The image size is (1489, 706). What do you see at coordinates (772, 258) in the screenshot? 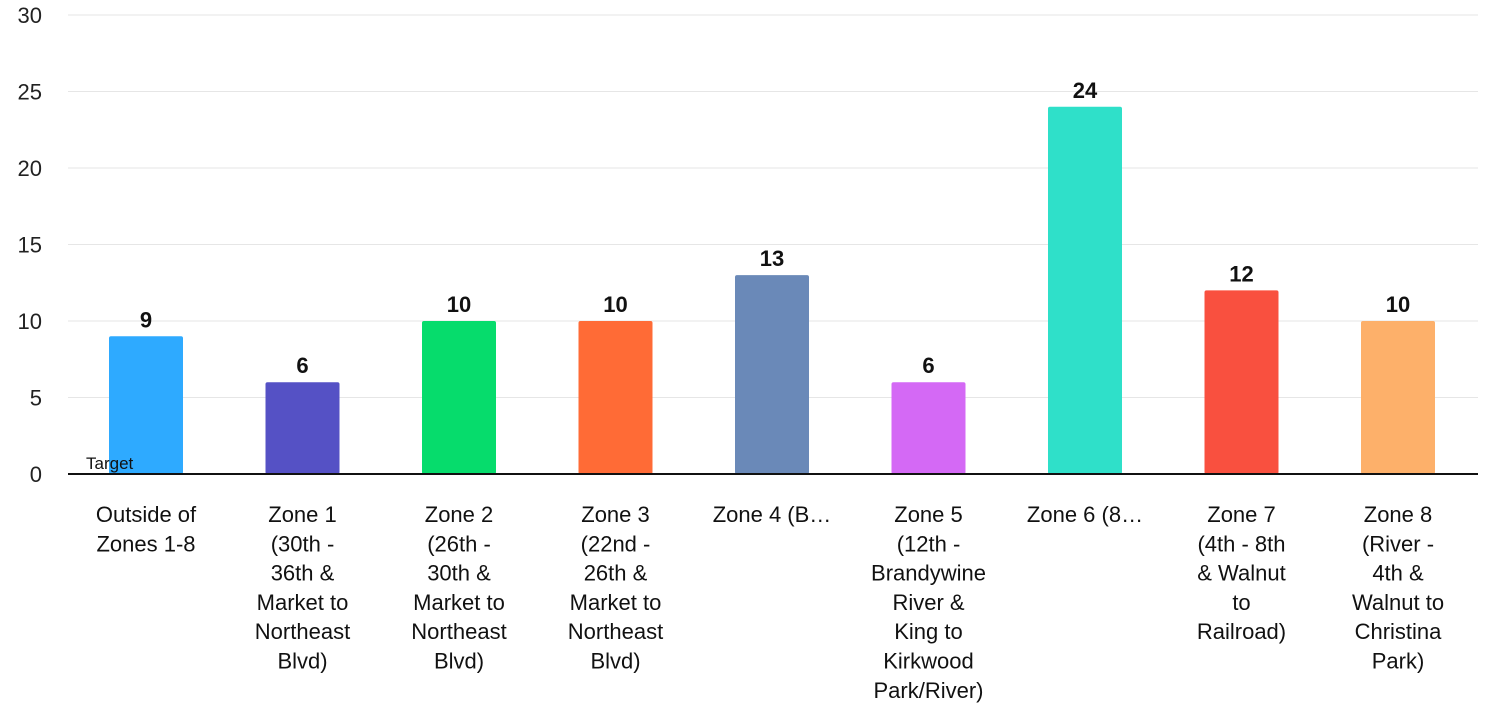
I see `data-label: 13` at bounding box center [772, 258].